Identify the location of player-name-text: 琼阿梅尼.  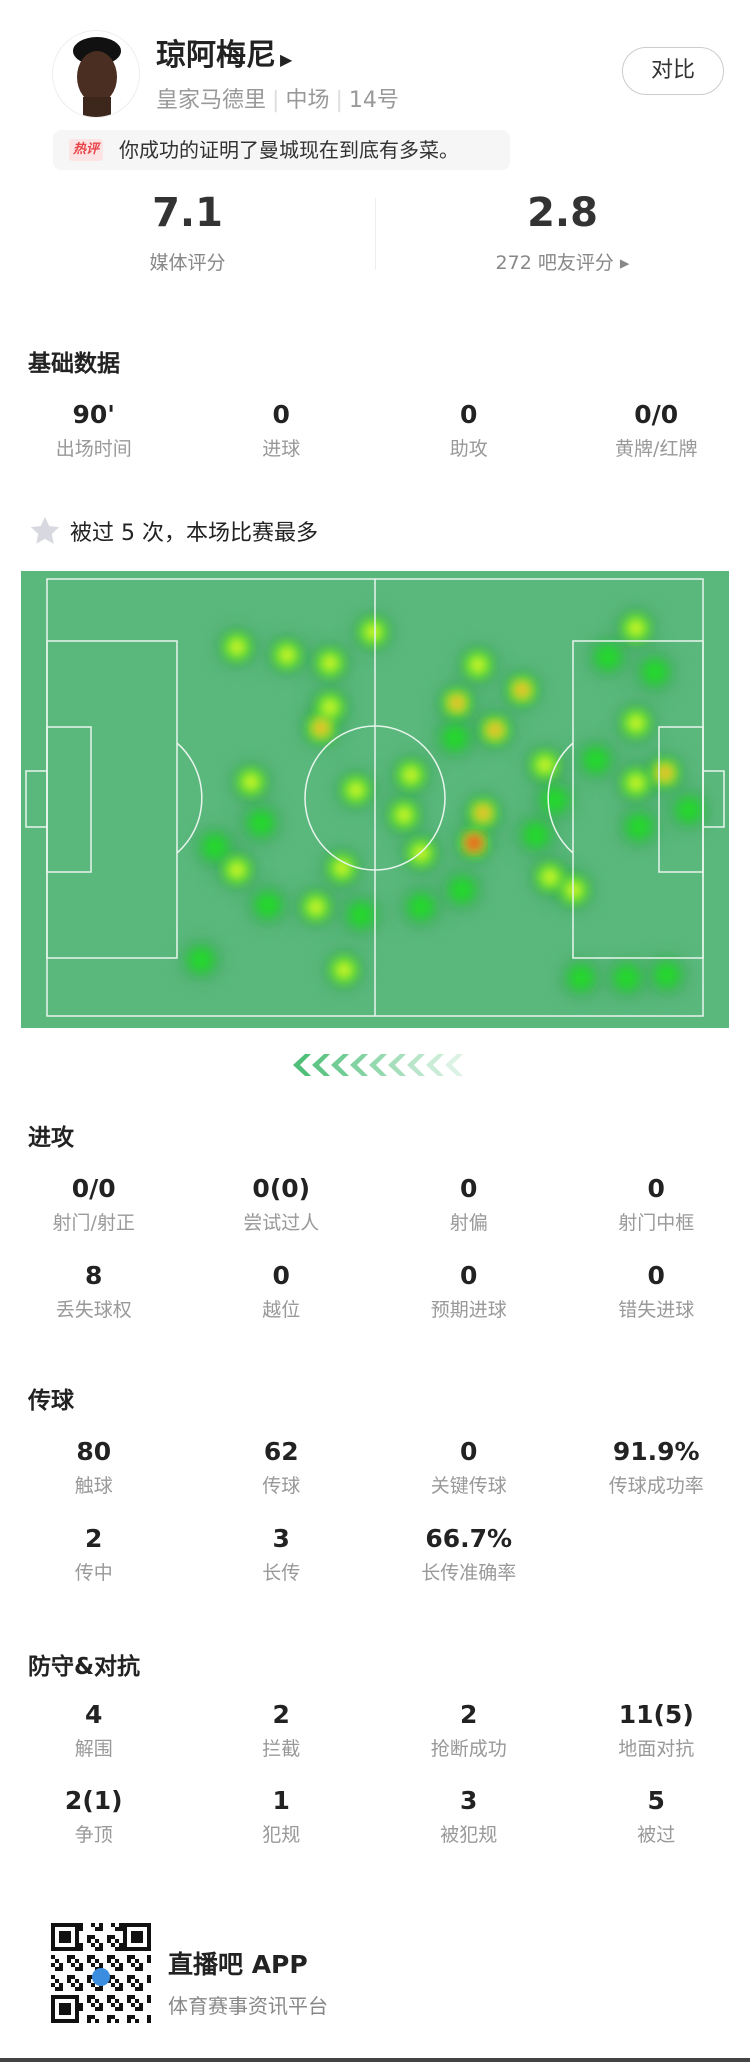
(216, 55).